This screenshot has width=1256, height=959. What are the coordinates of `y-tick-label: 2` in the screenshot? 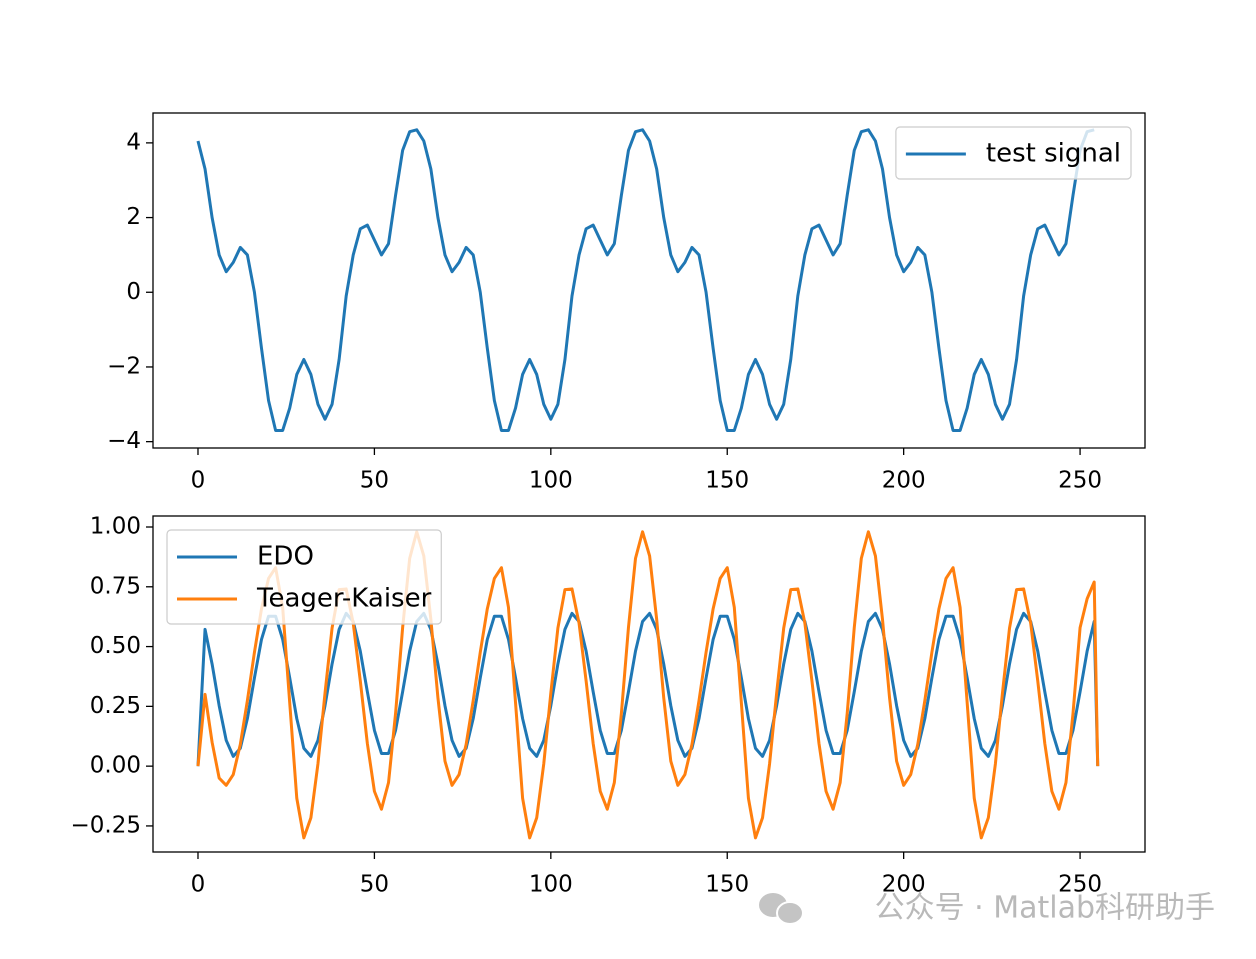 It's located at (133, 217).